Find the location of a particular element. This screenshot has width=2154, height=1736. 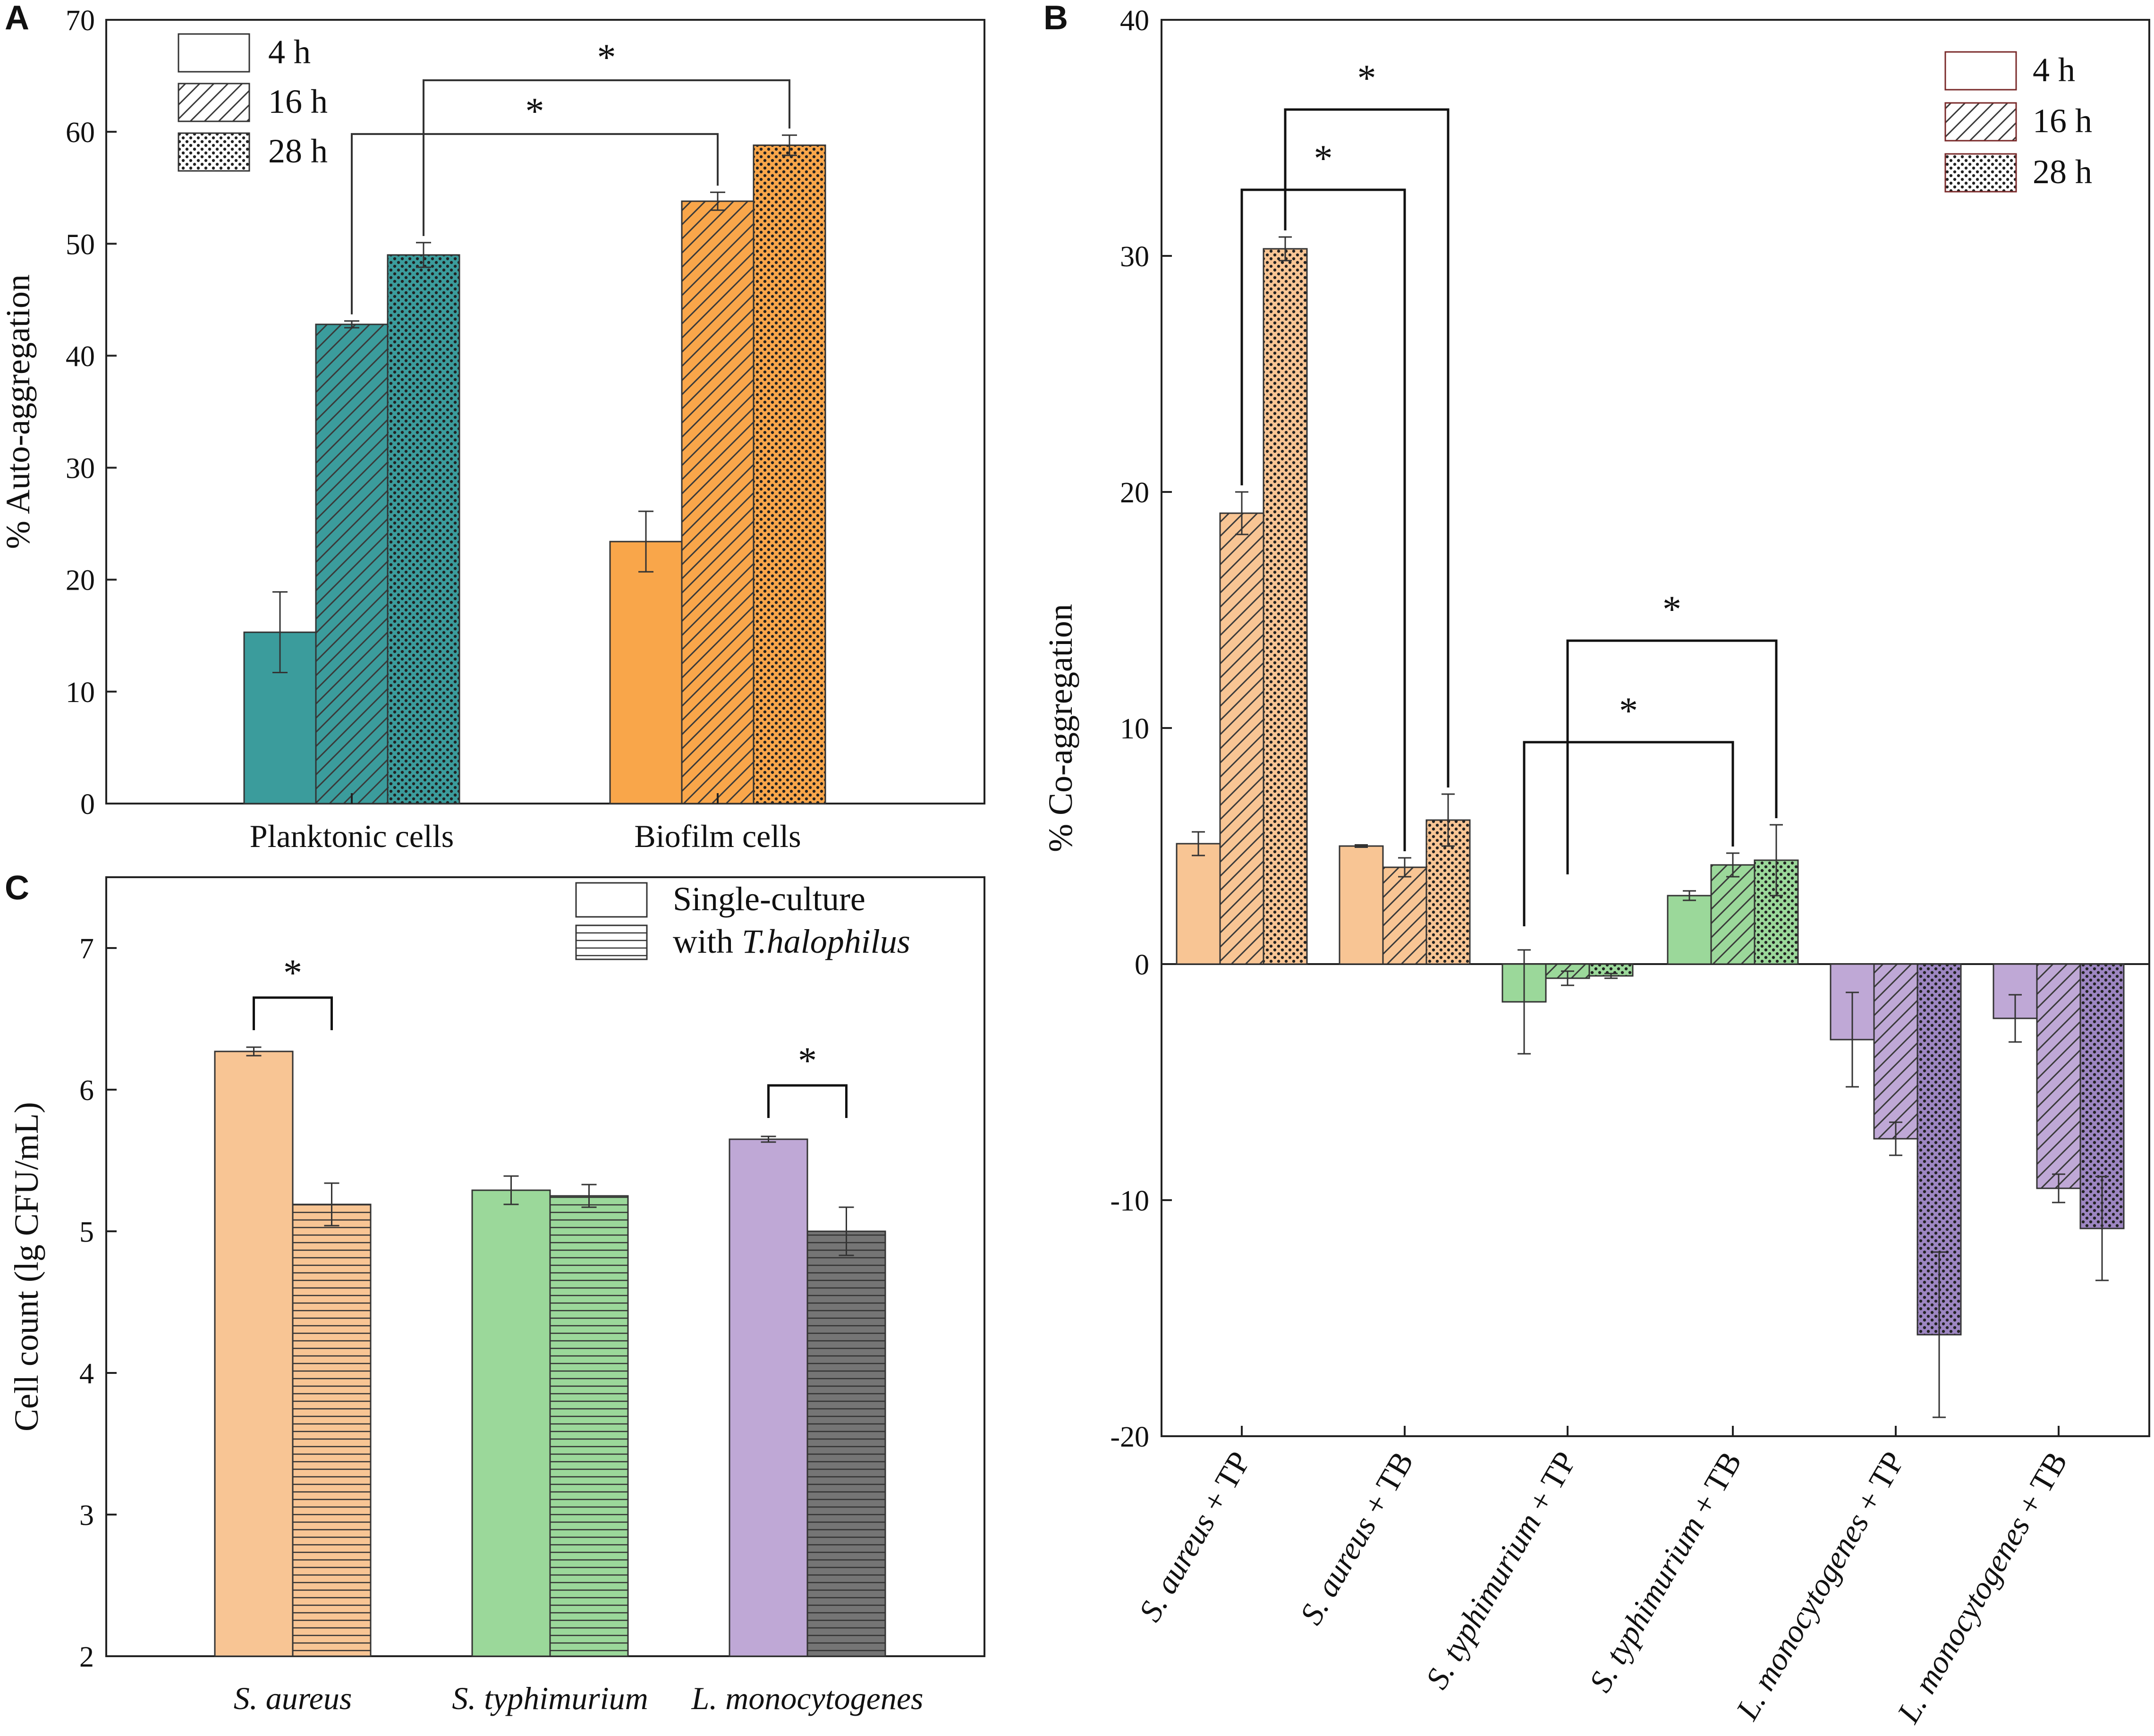

y-tick-label: 3 is located at coordinates (86, 1515).